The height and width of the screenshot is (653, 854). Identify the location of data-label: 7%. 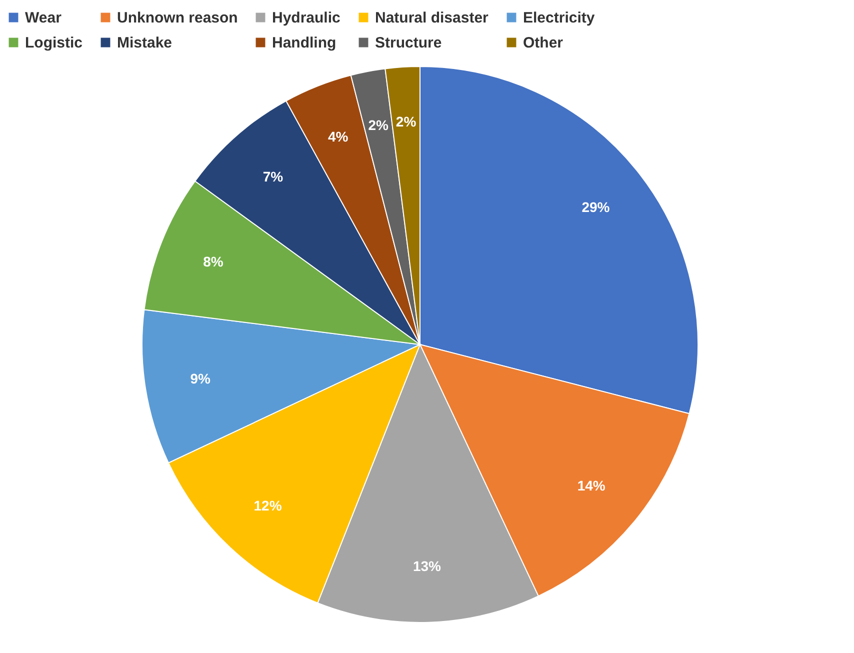
(273, 176).